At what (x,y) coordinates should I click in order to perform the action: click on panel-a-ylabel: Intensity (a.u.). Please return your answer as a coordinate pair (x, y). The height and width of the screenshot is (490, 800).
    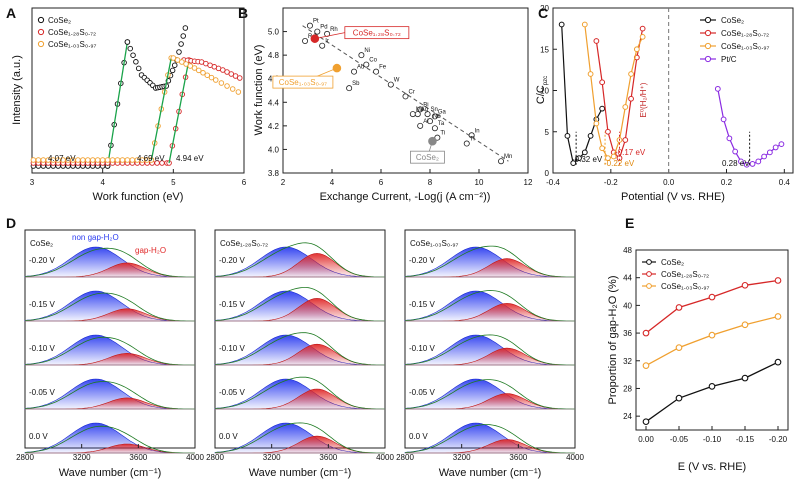
    Looking at the image, I should click on (17, 90).